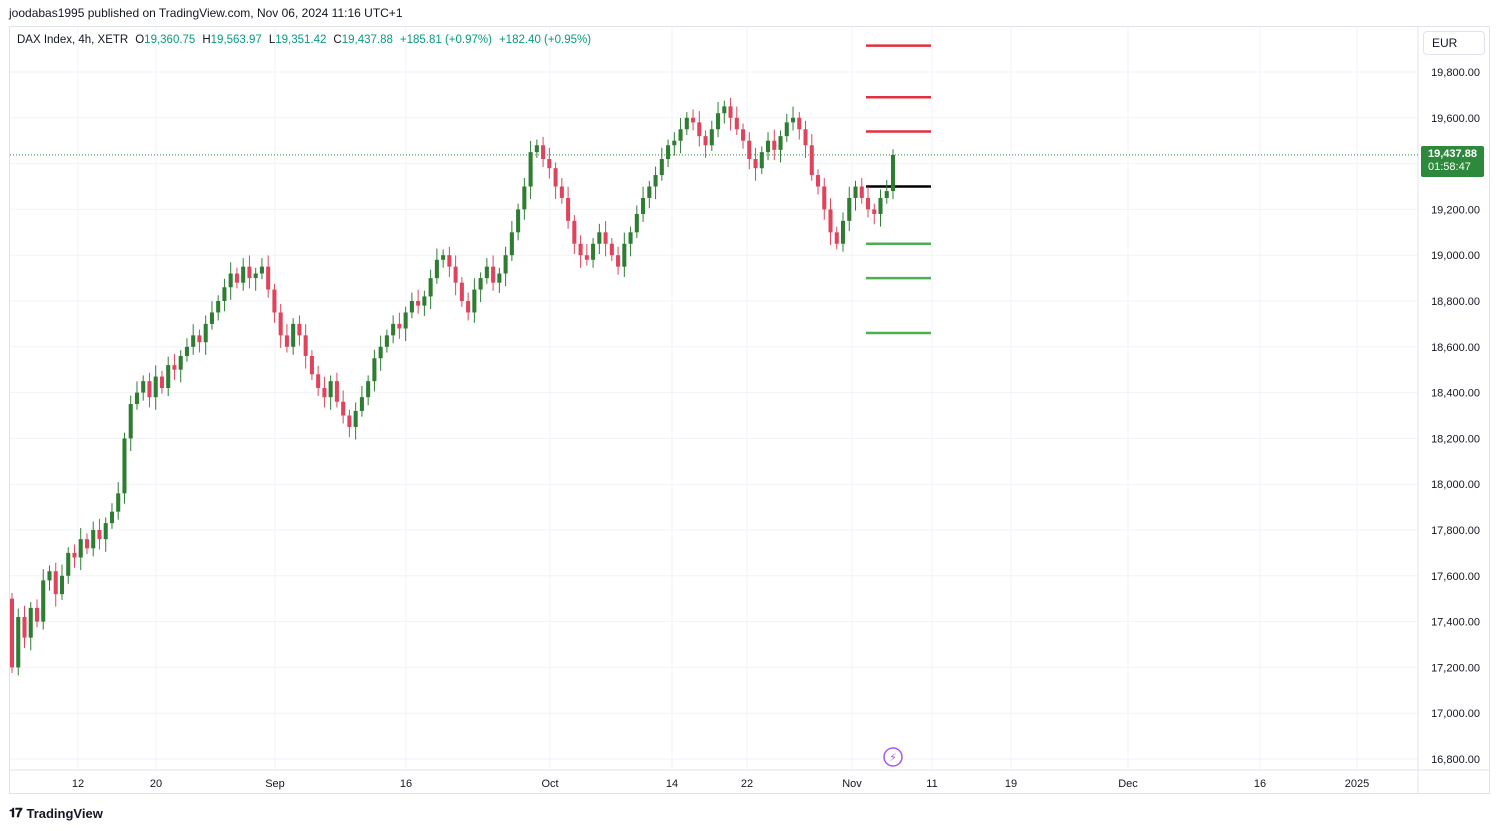  What do you see at coordinates (1455, 210) in the screenshot?
I see `y-tick-label: 19,200.00` at bounding box center [1455, 210].